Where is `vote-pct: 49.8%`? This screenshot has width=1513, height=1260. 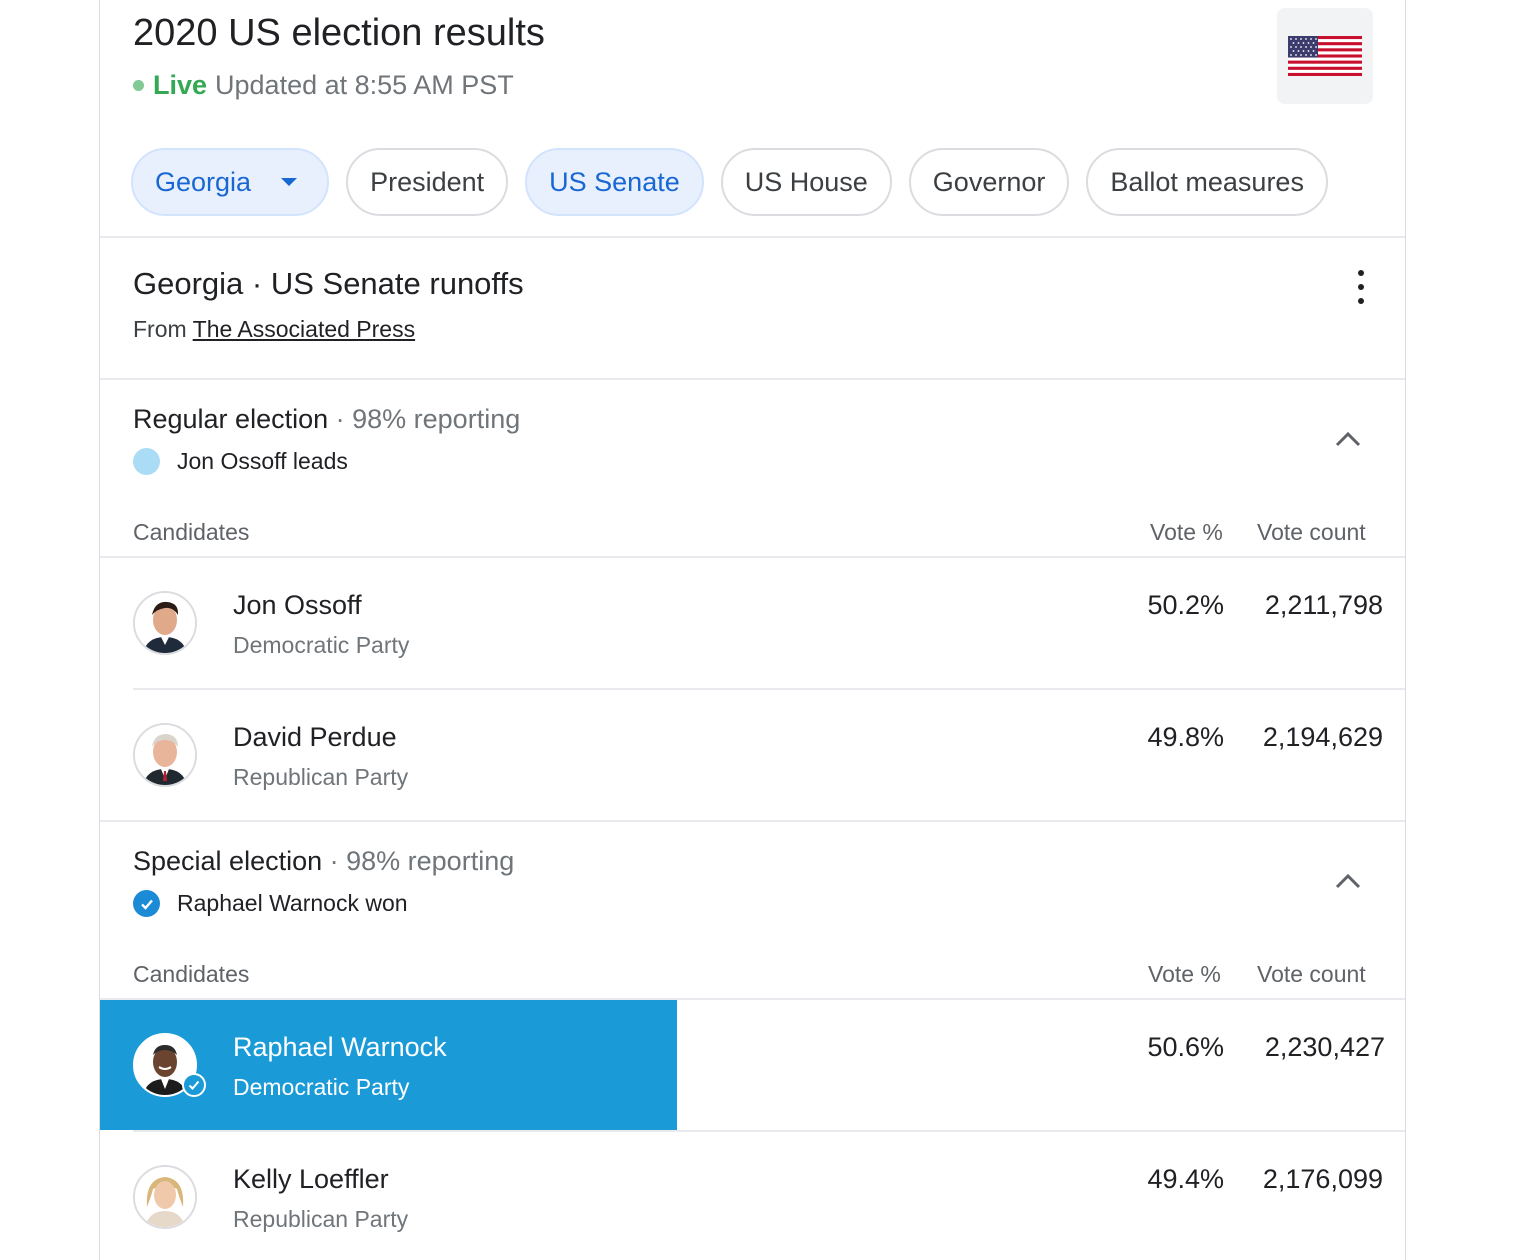
vote-pct: 49.8% is located at coordinates (1185, 737).